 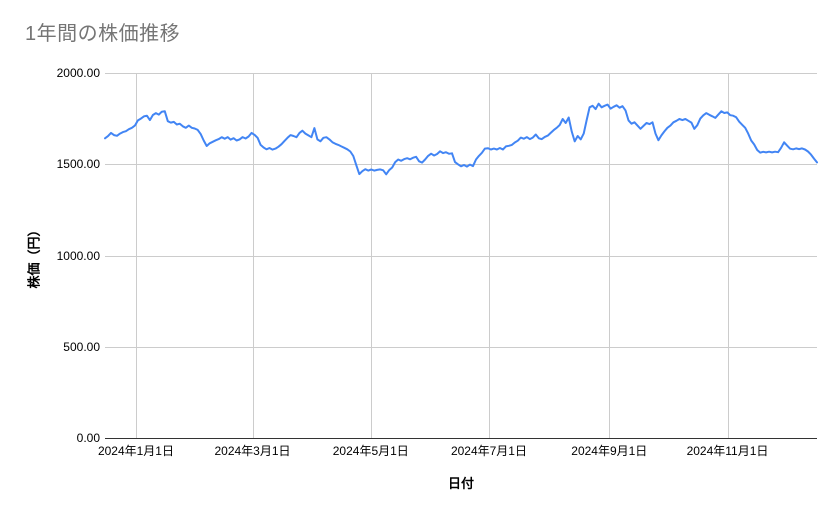 I want to click on chart-title: 1年間の株価推移, so click(x=103, y=34).